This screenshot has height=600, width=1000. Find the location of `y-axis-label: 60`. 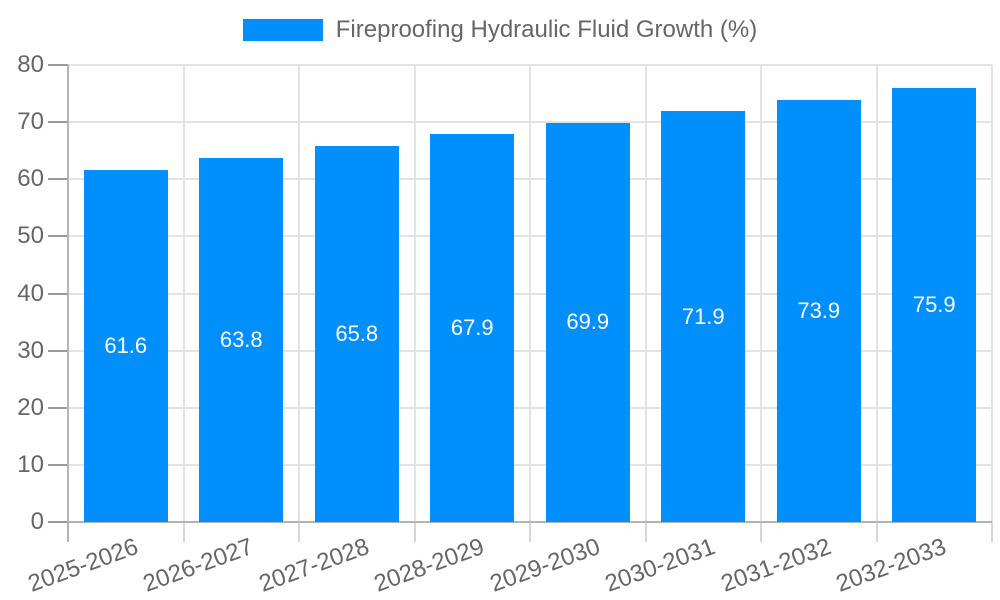

y-axis-label: 60 is located at coordinates (30, 178).